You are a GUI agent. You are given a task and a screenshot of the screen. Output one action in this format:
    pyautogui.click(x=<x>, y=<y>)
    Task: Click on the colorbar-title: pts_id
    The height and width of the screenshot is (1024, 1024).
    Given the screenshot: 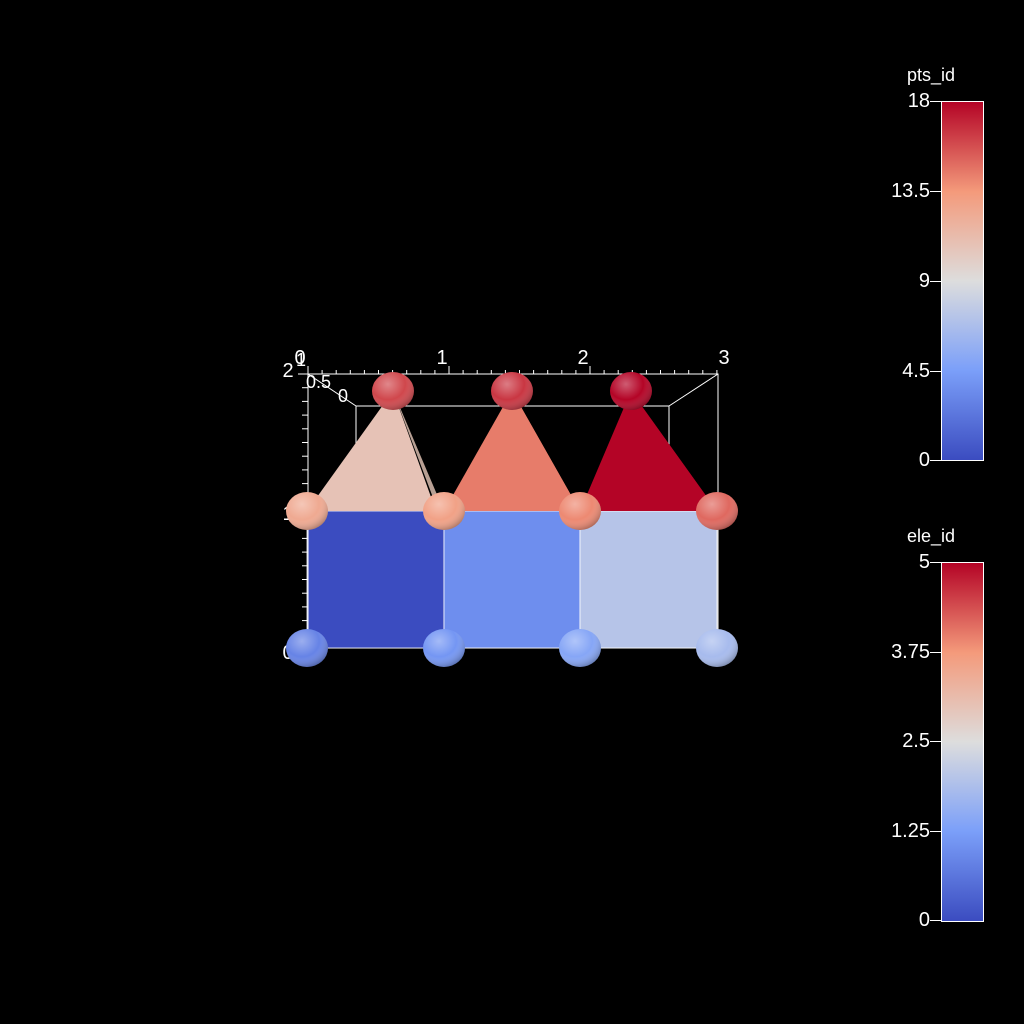 What is the action you would take?
    pyautogui.click(x=931, y=75)
    